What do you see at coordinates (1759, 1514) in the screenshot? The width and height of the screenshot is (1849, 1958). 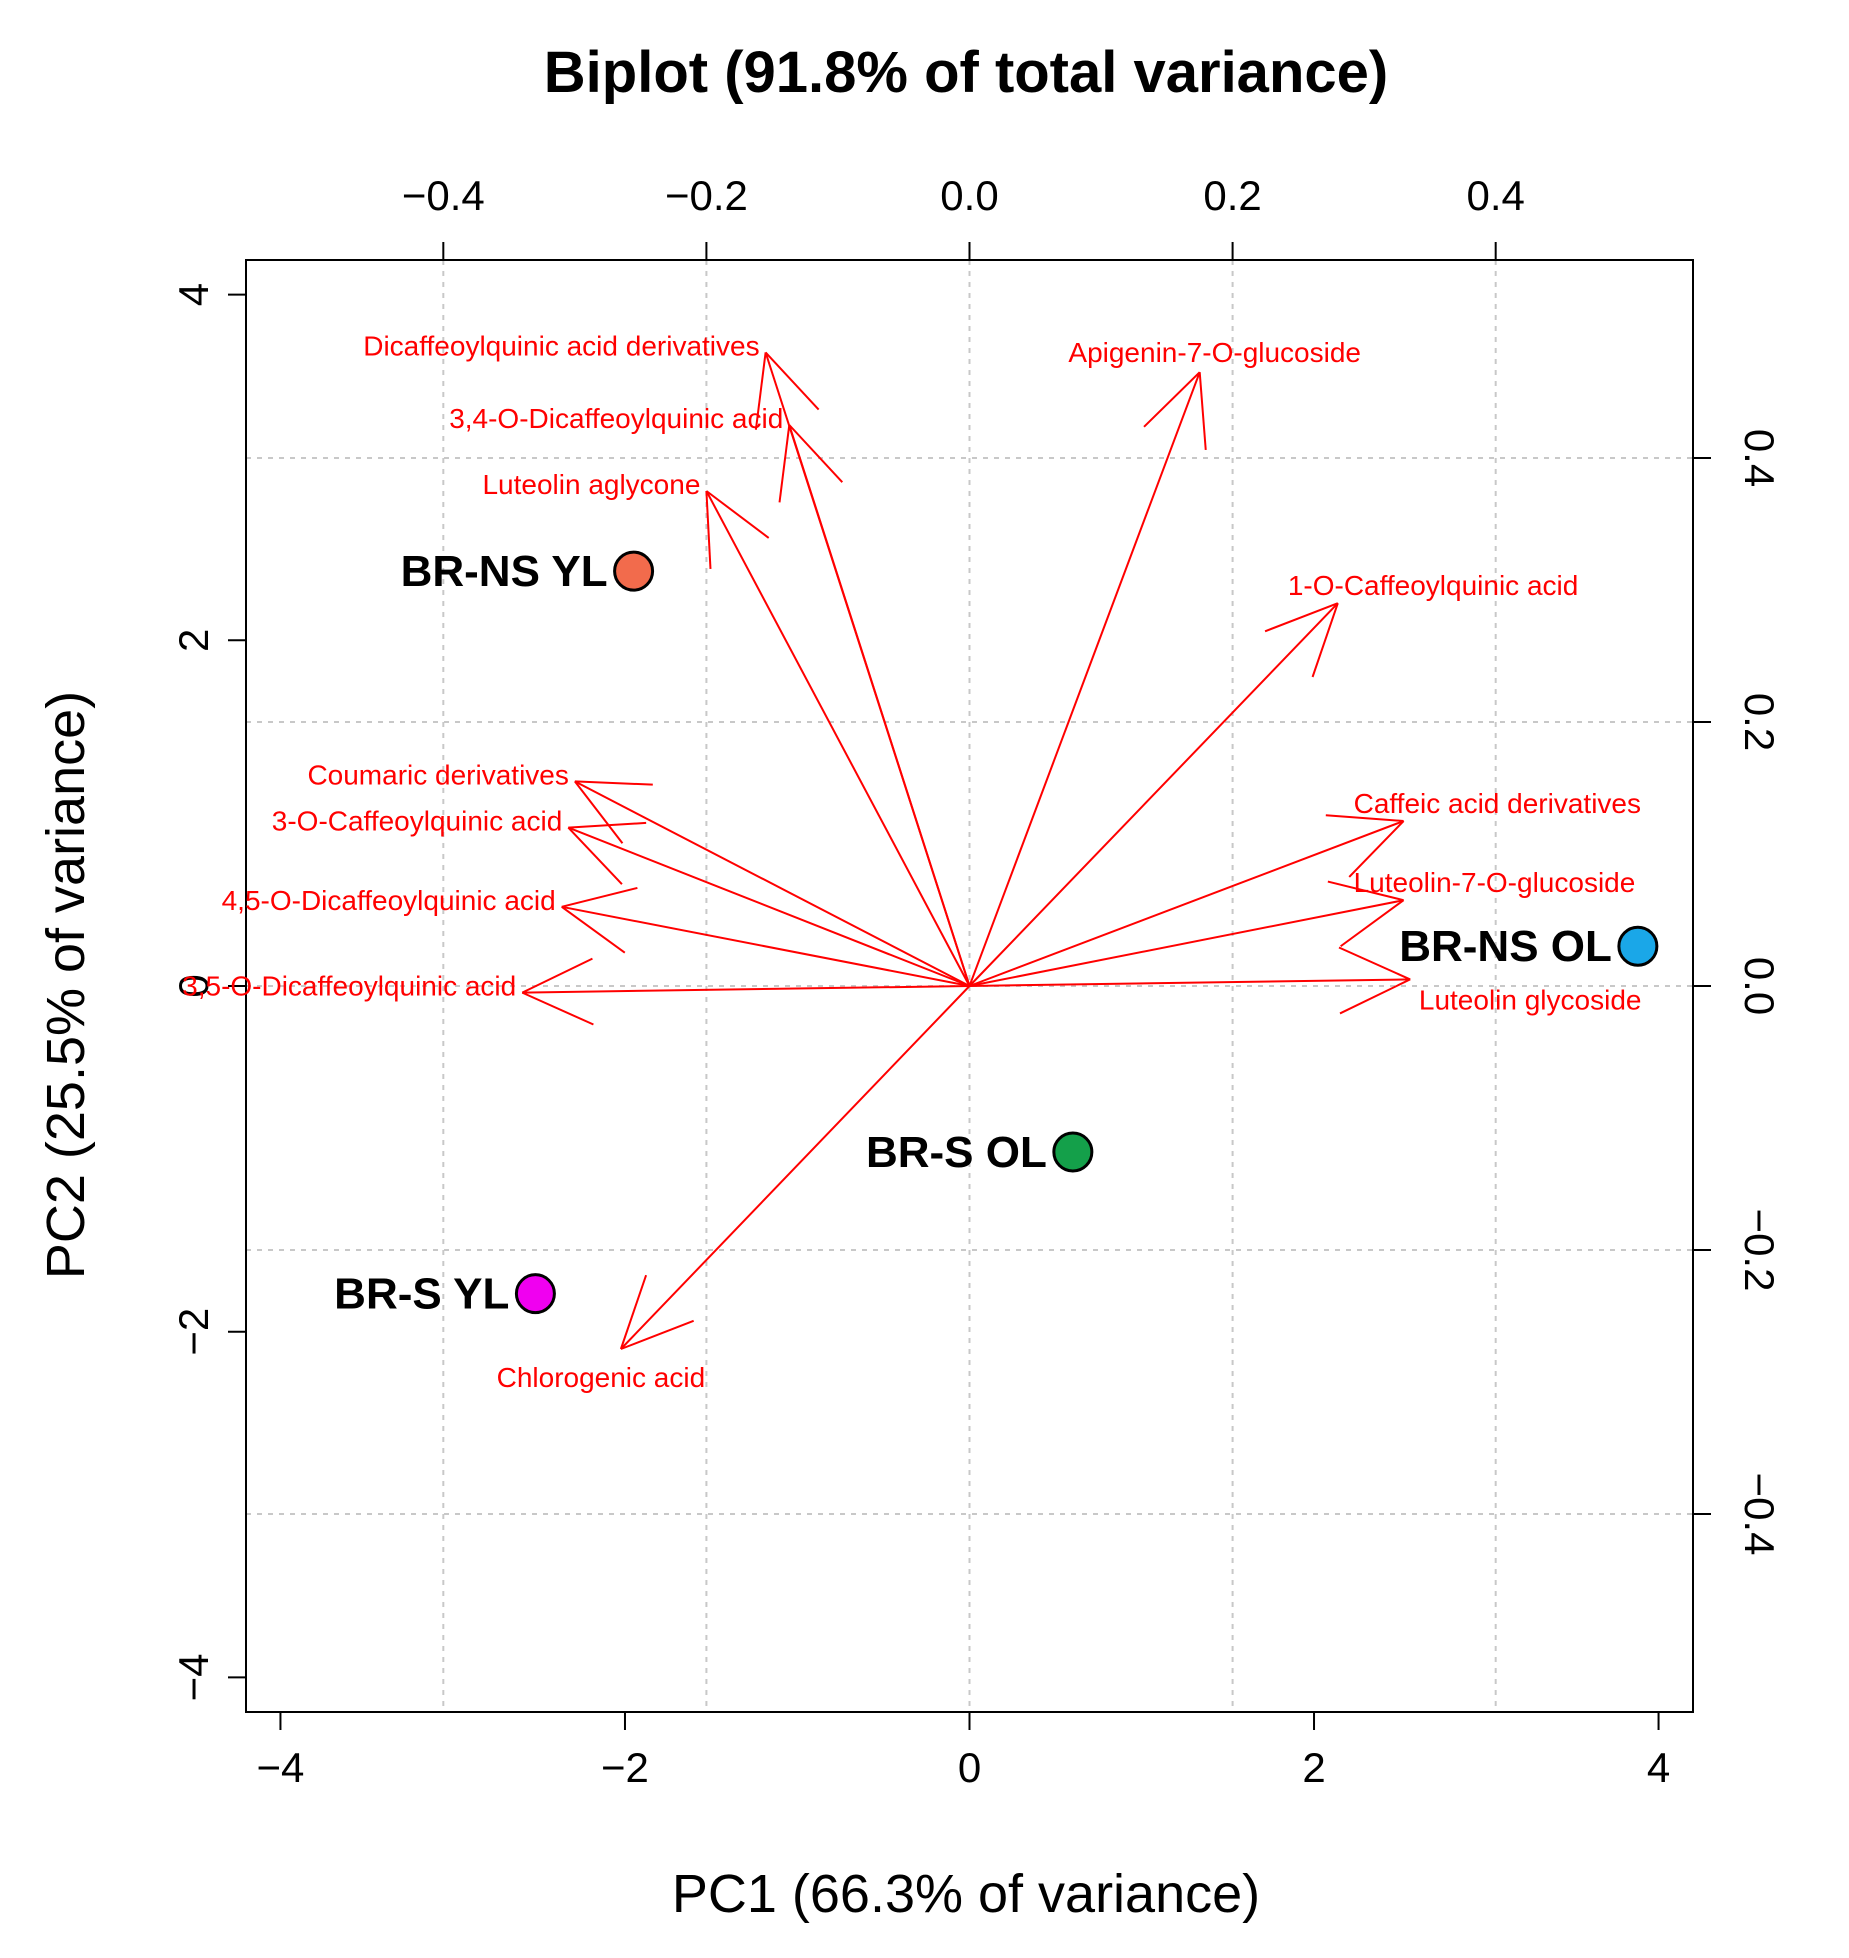 I see `right-tick-label: −0.4` at bounding box center [1759, 1514].